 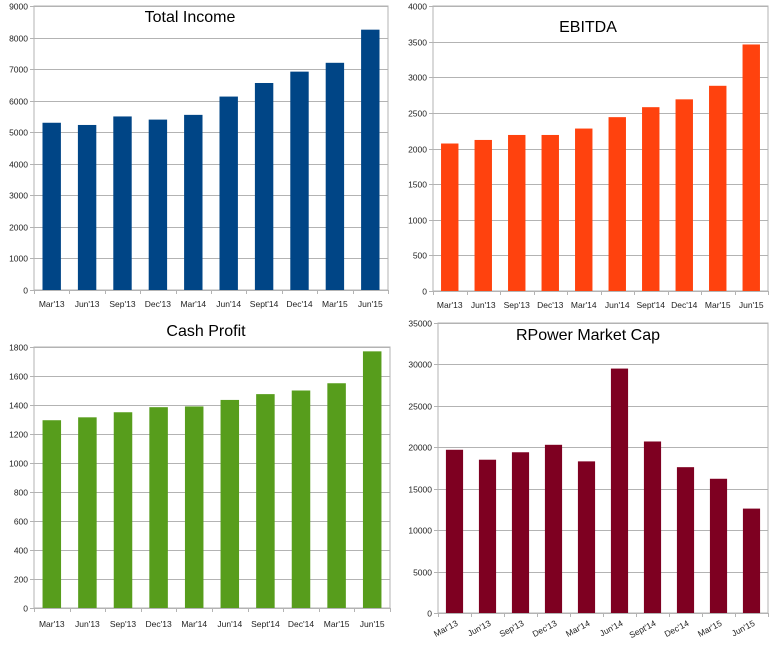 What do you see at coordinates (18, 133) in the screenshot?
I see `y-tick-label: 5000` at bounding box center [18, 133].